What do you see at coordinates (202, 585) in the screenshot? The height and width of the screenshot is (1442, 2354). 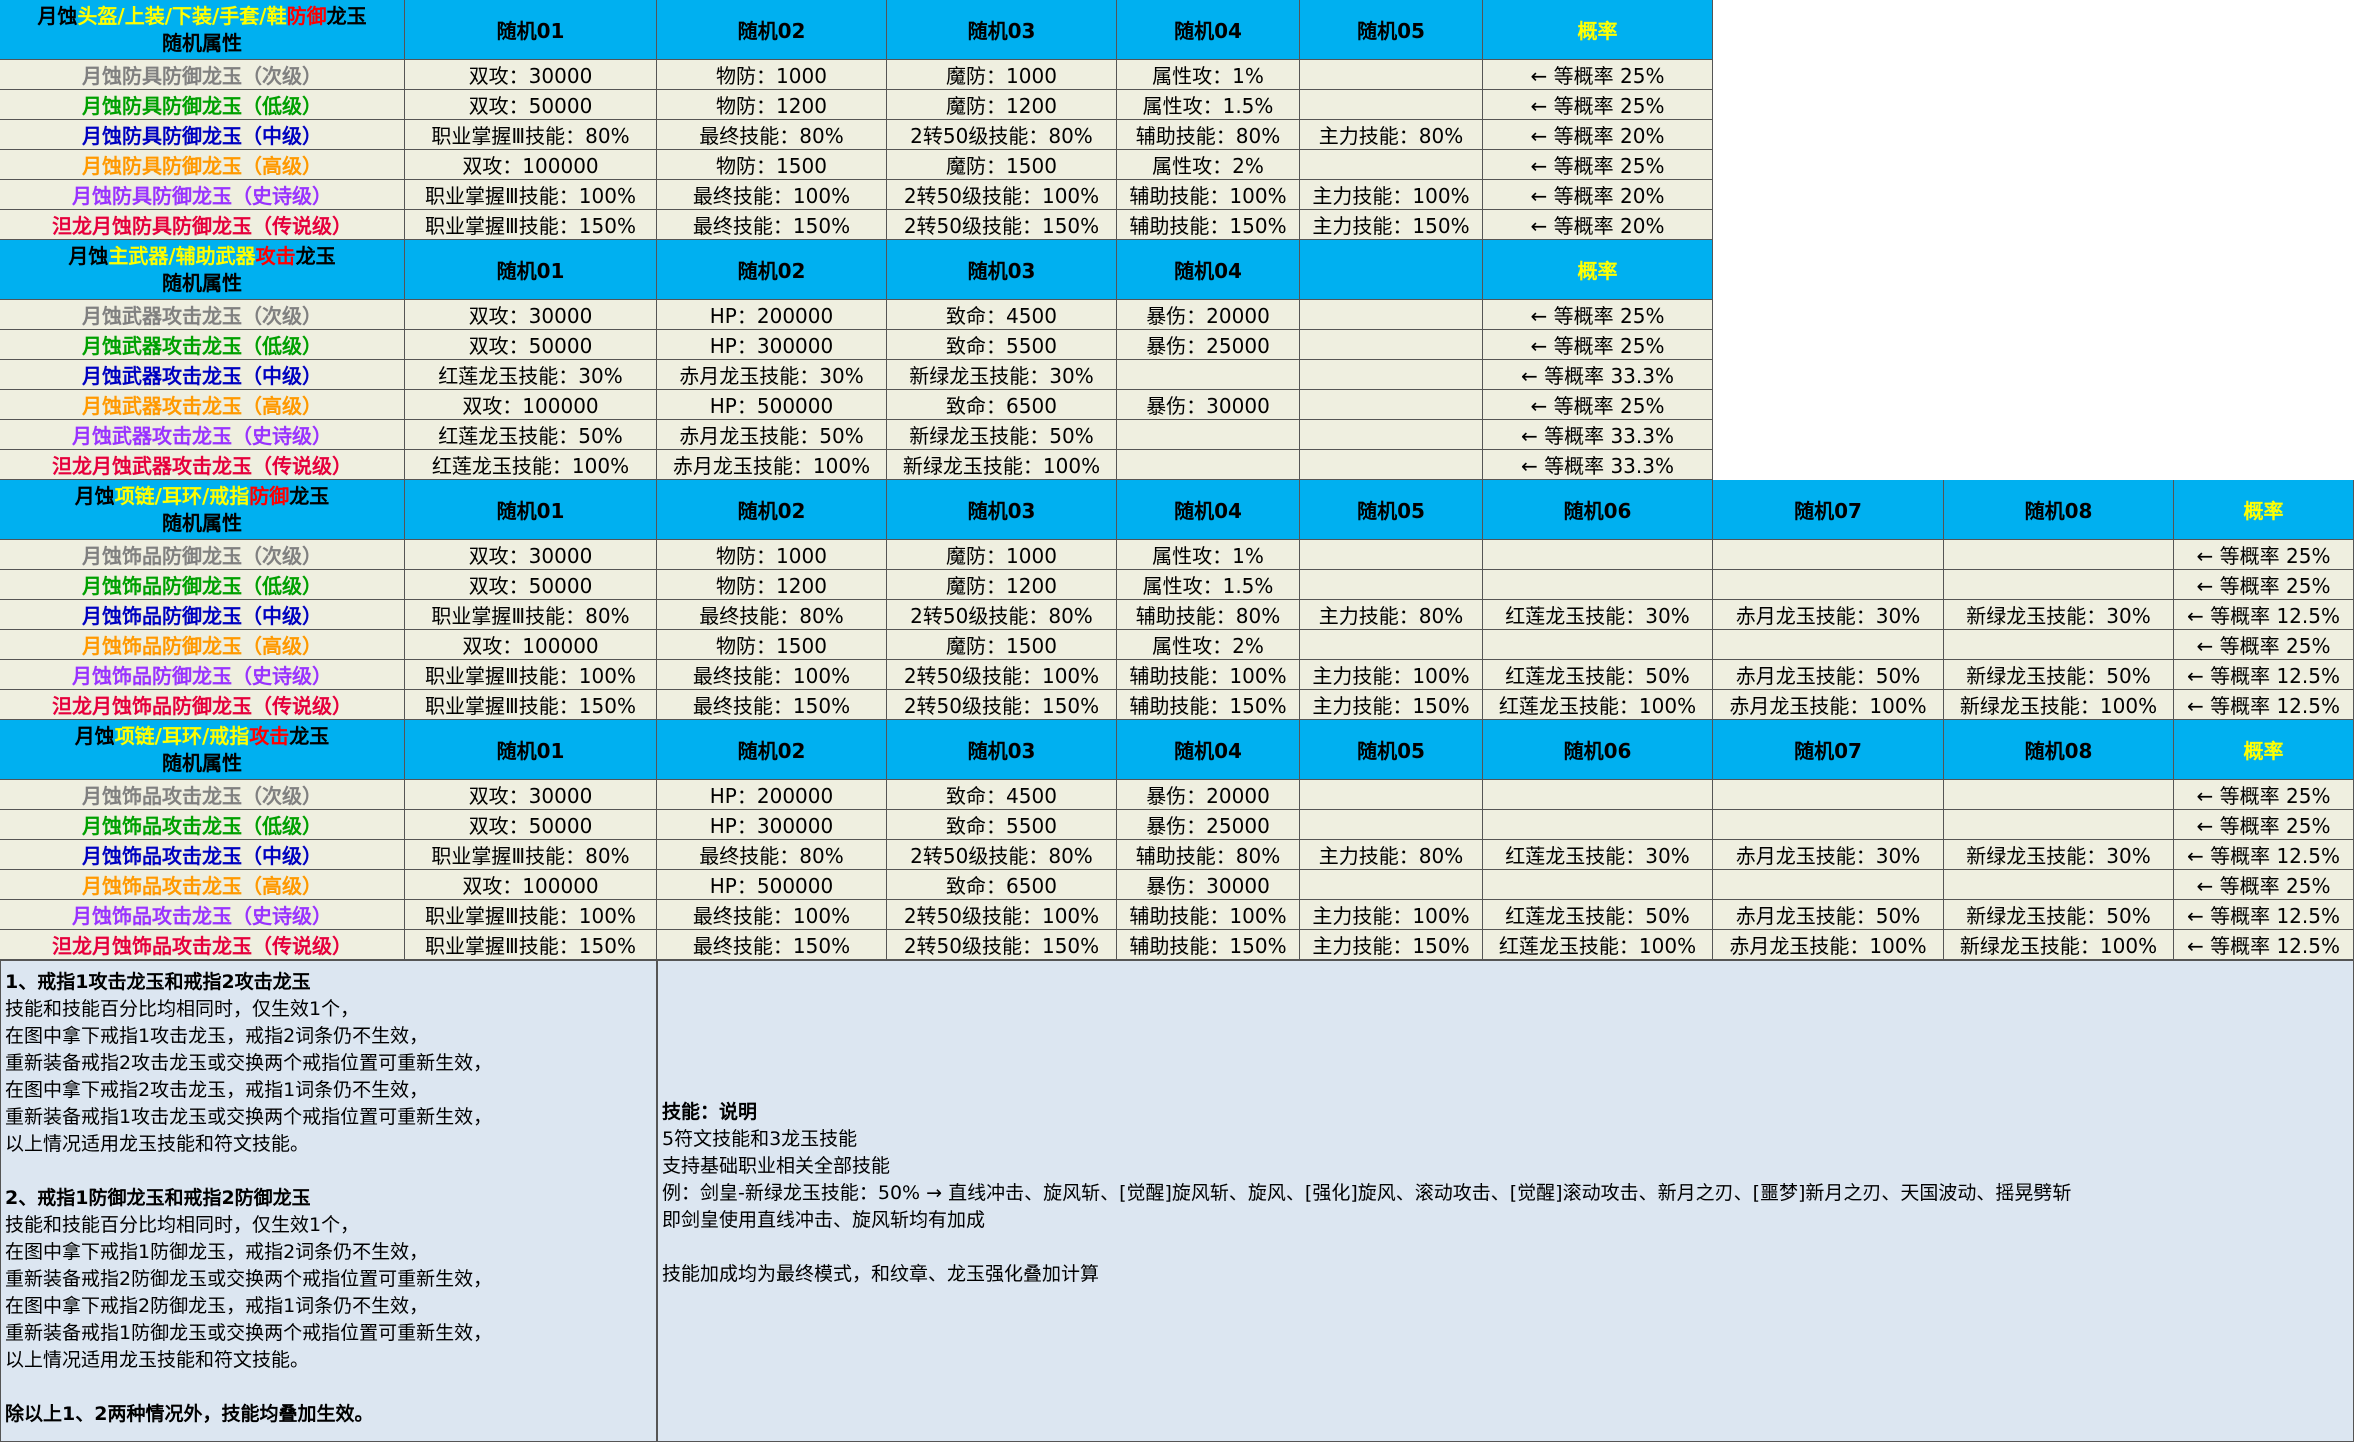 I see `row-name: 月蚀饰品防御龙玉（低级）` at bounding box center [202, 585].